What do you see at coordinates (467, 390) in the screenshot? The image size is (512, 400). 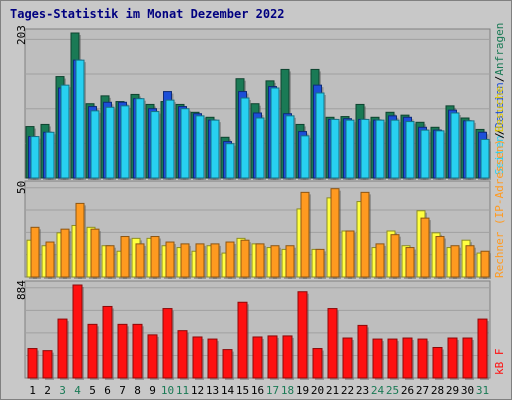 I see `x-tick-label-day-30: 30` at bounding box center [467, 390].